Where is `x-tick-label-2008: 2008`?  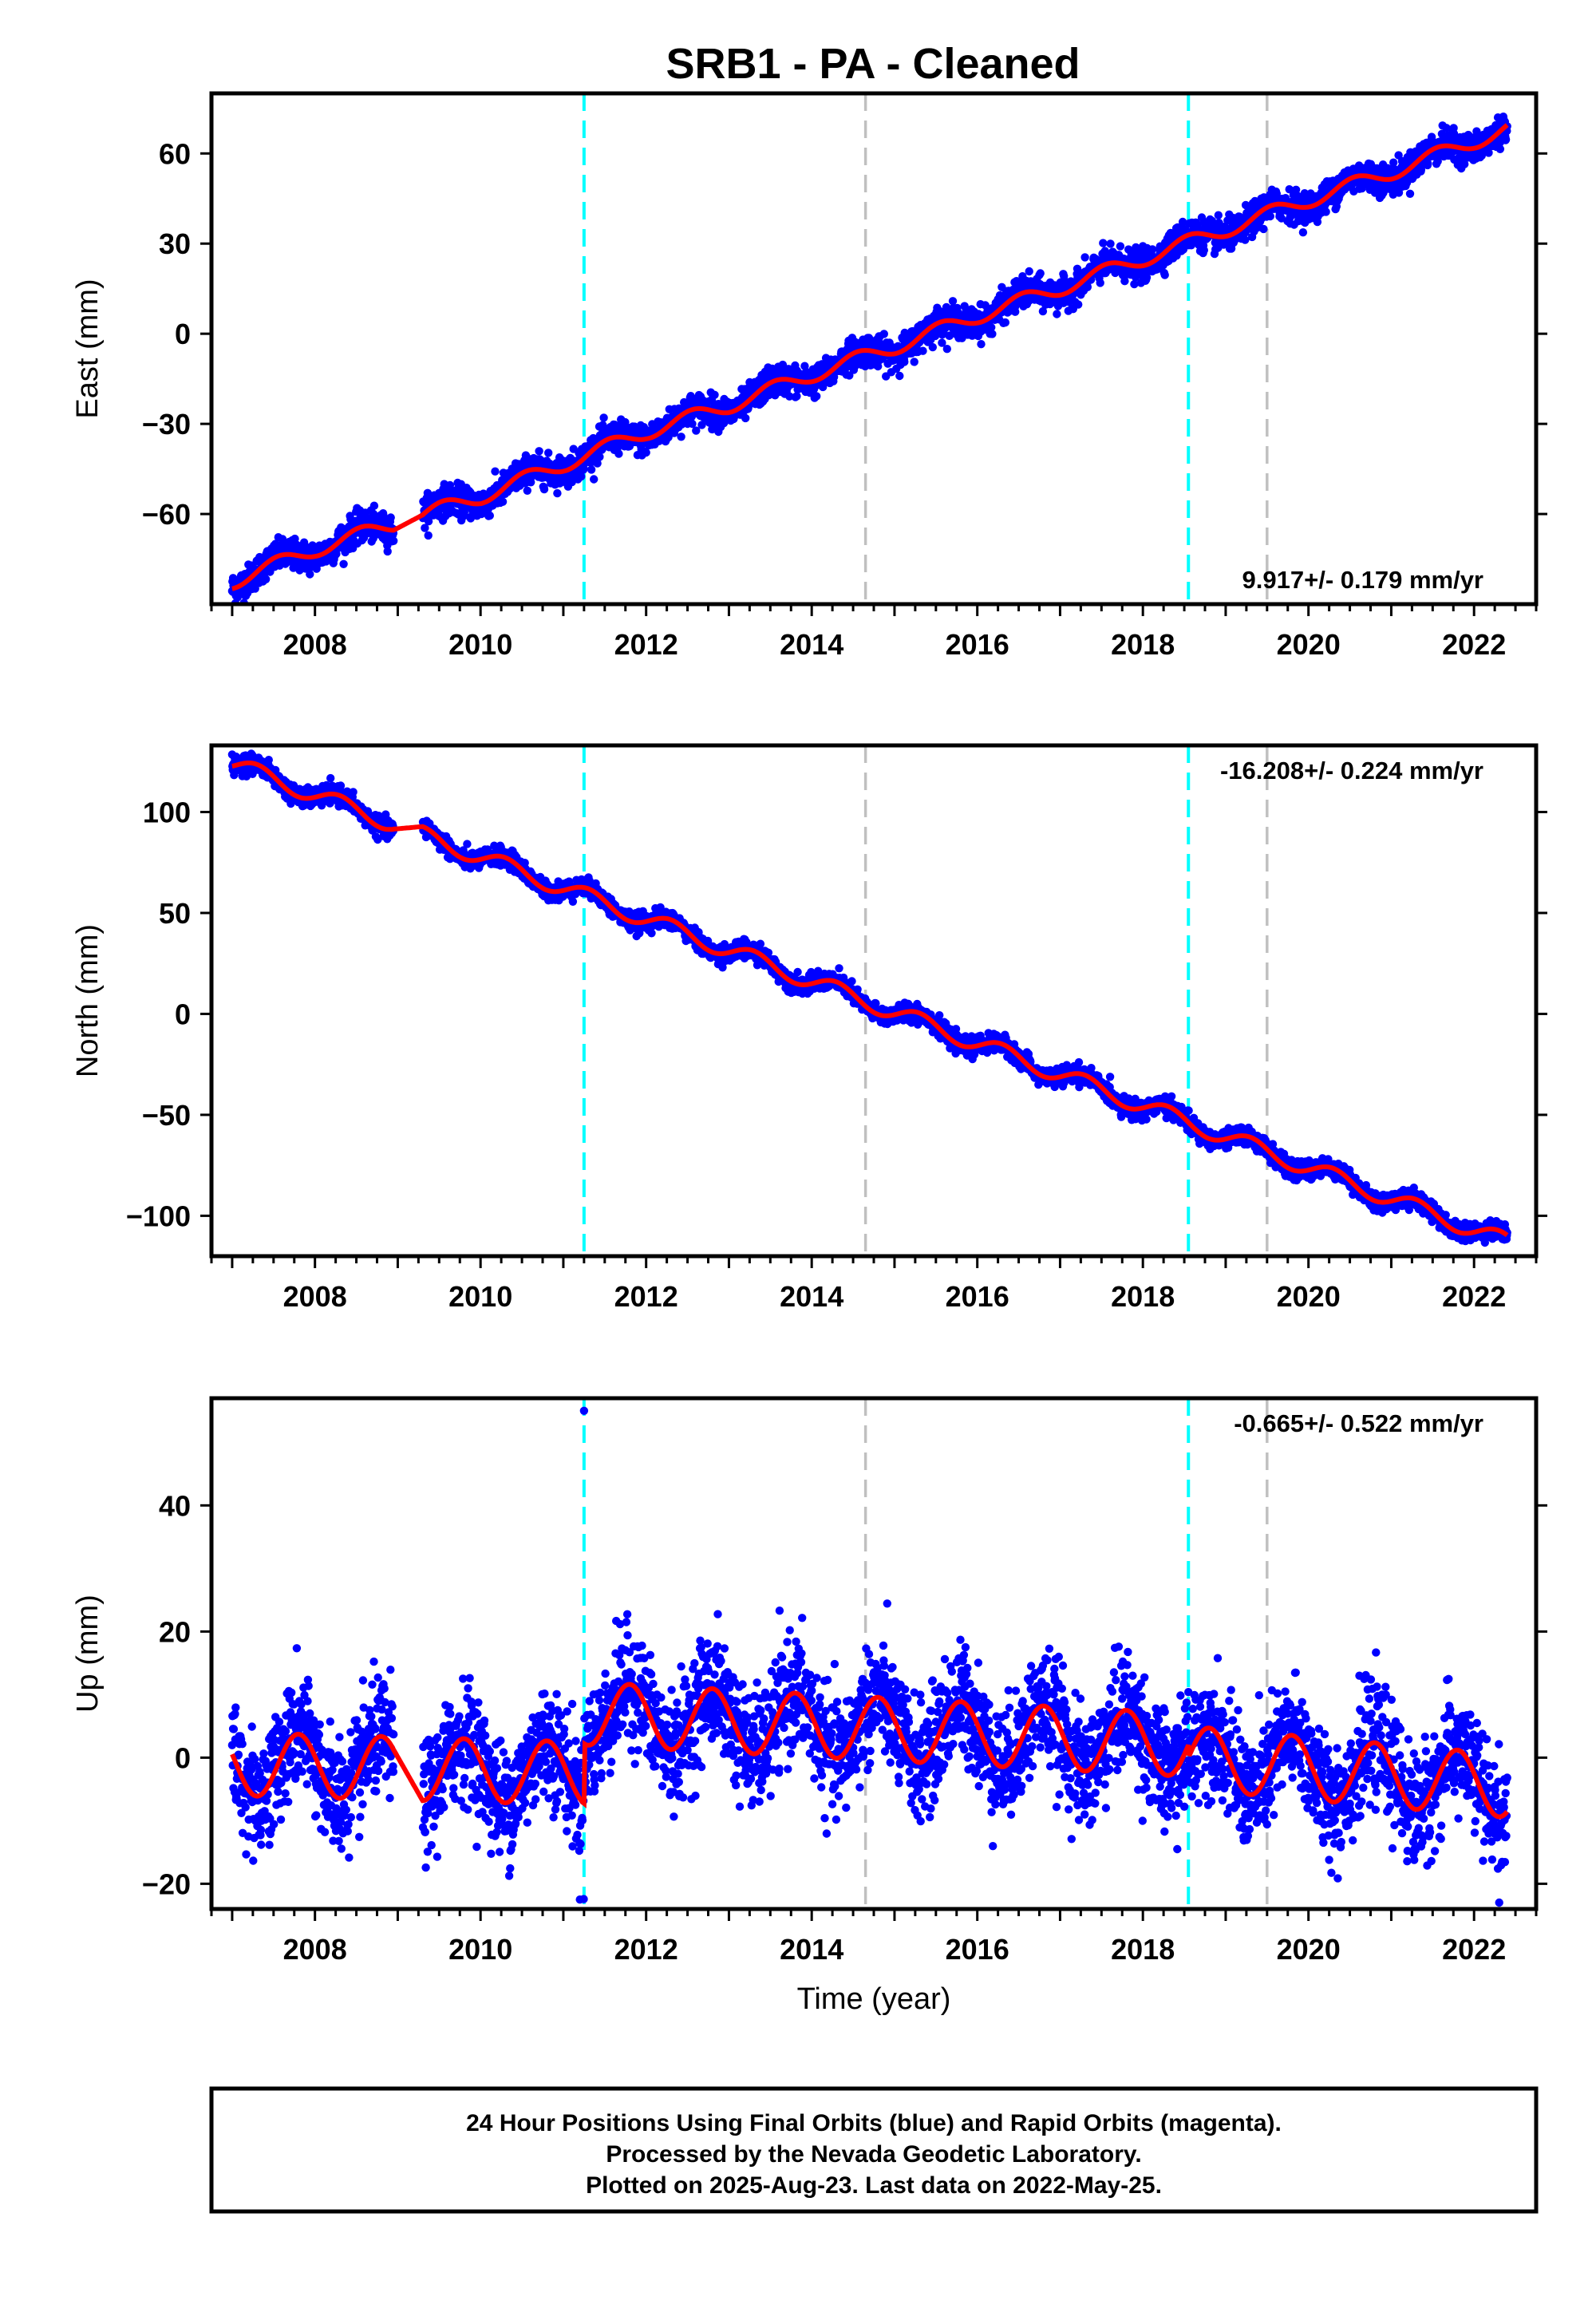
x-tick-label-2008: 2008 is located at coordinates (315, 644).